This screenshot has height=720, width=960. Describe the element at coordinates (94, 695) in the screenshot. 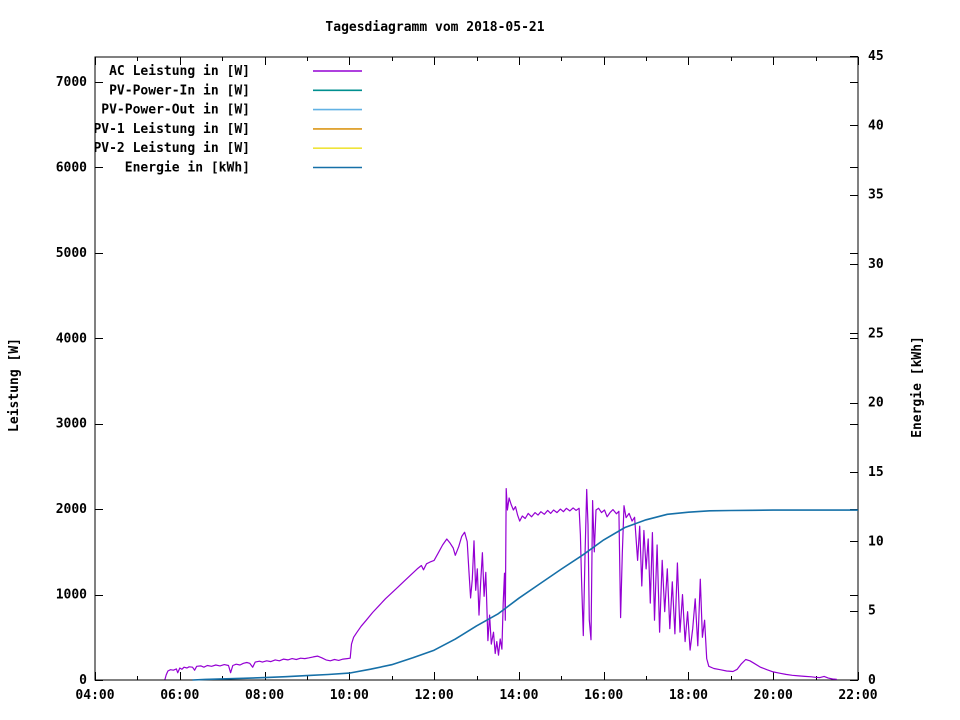

I see `x-tick-label: 04:00` at that location.